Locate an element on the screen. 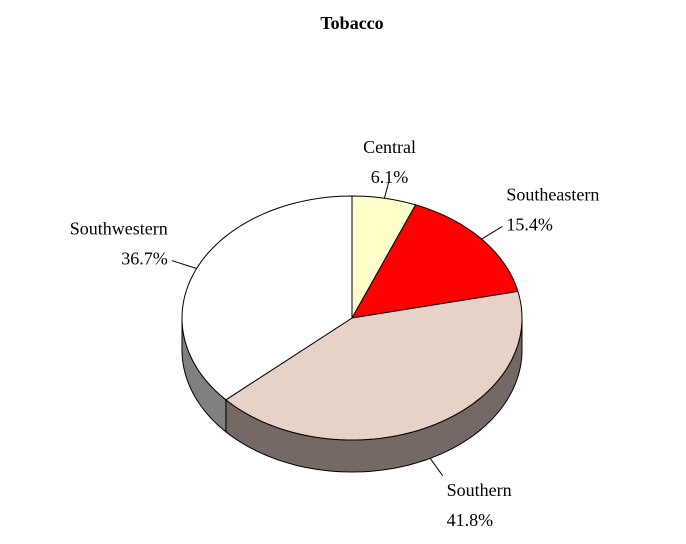  slice-value-label: 36.7% is located at coordinates (144, 259).